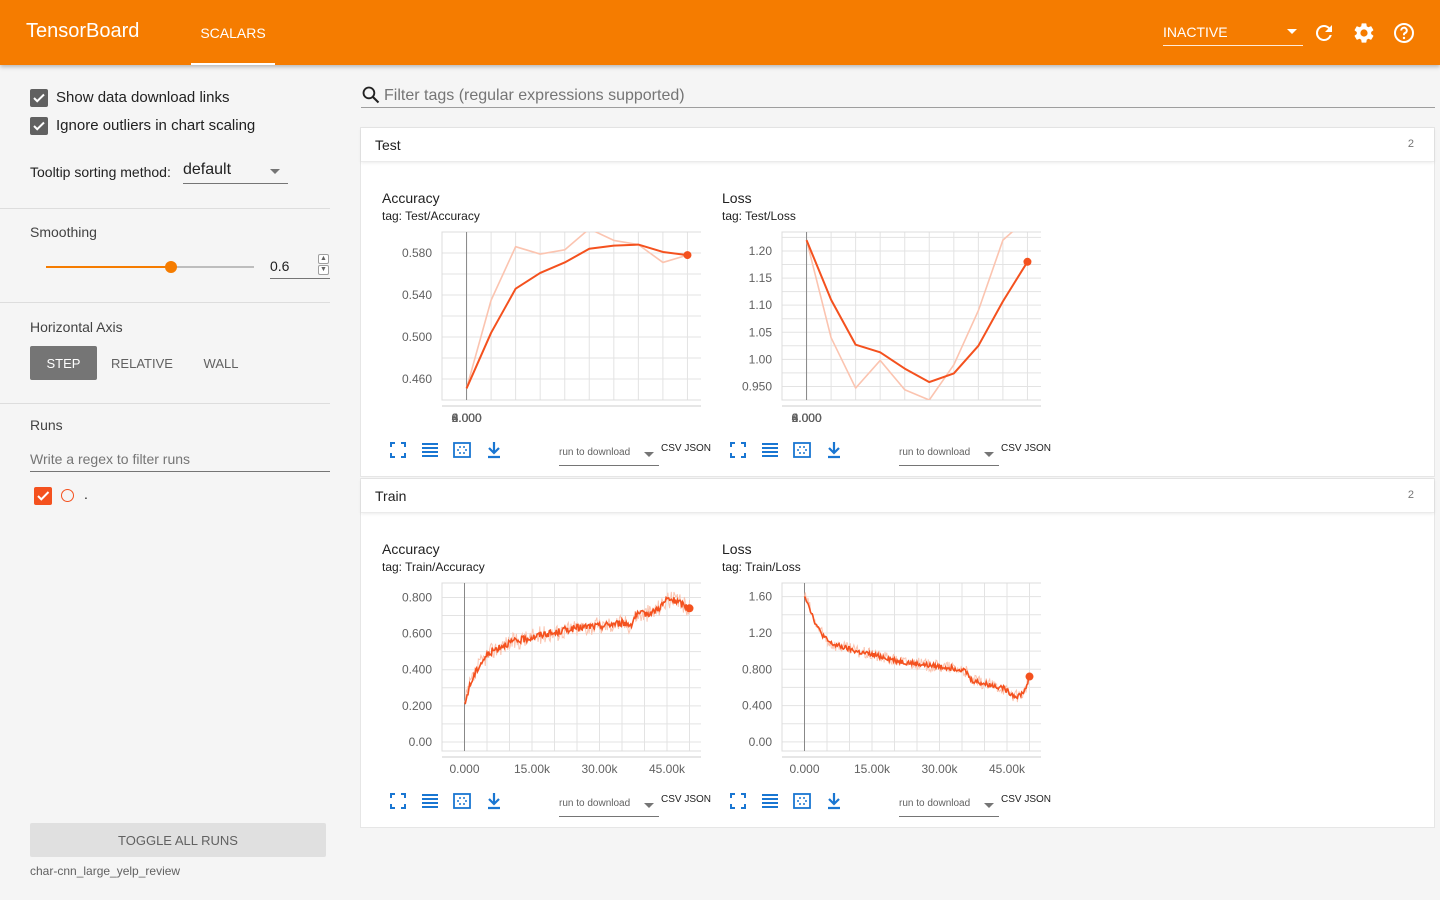 The image size is (1440, 900). I want to click on smoothing-input: 0.6 ▲ ▼, so click(300, 266).